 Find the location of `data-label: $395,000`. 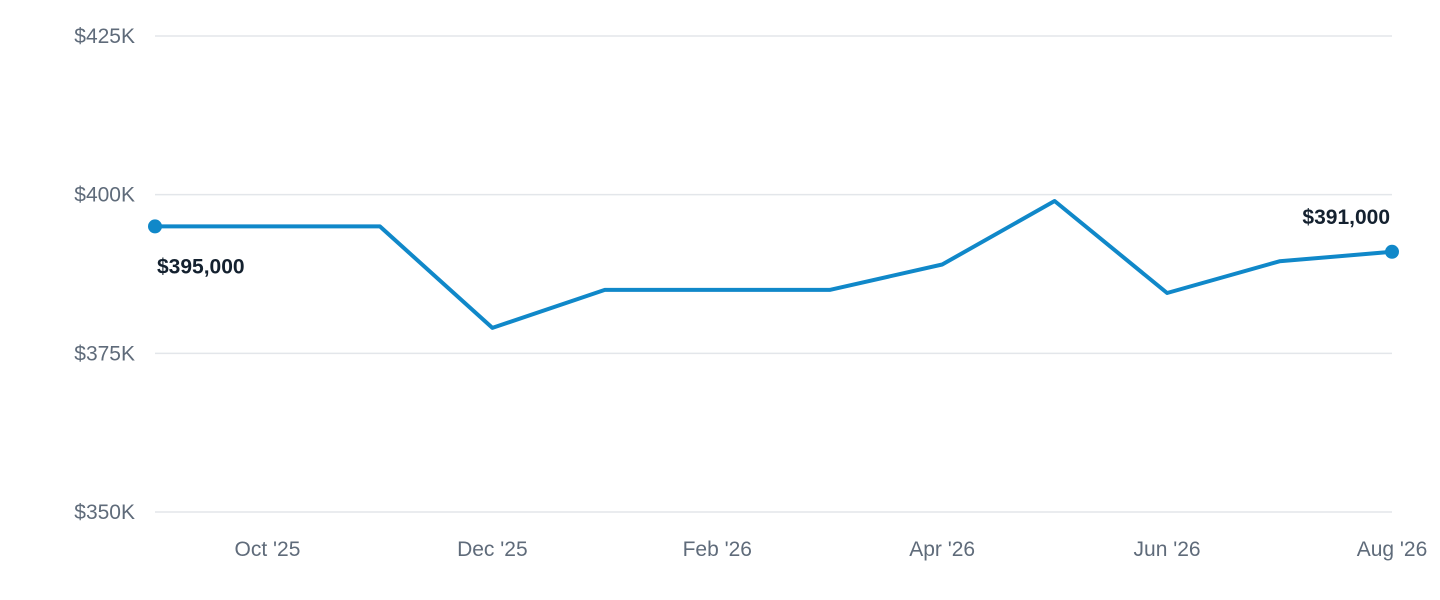

data-label: $395,000 is located at coordinates (201, 266).